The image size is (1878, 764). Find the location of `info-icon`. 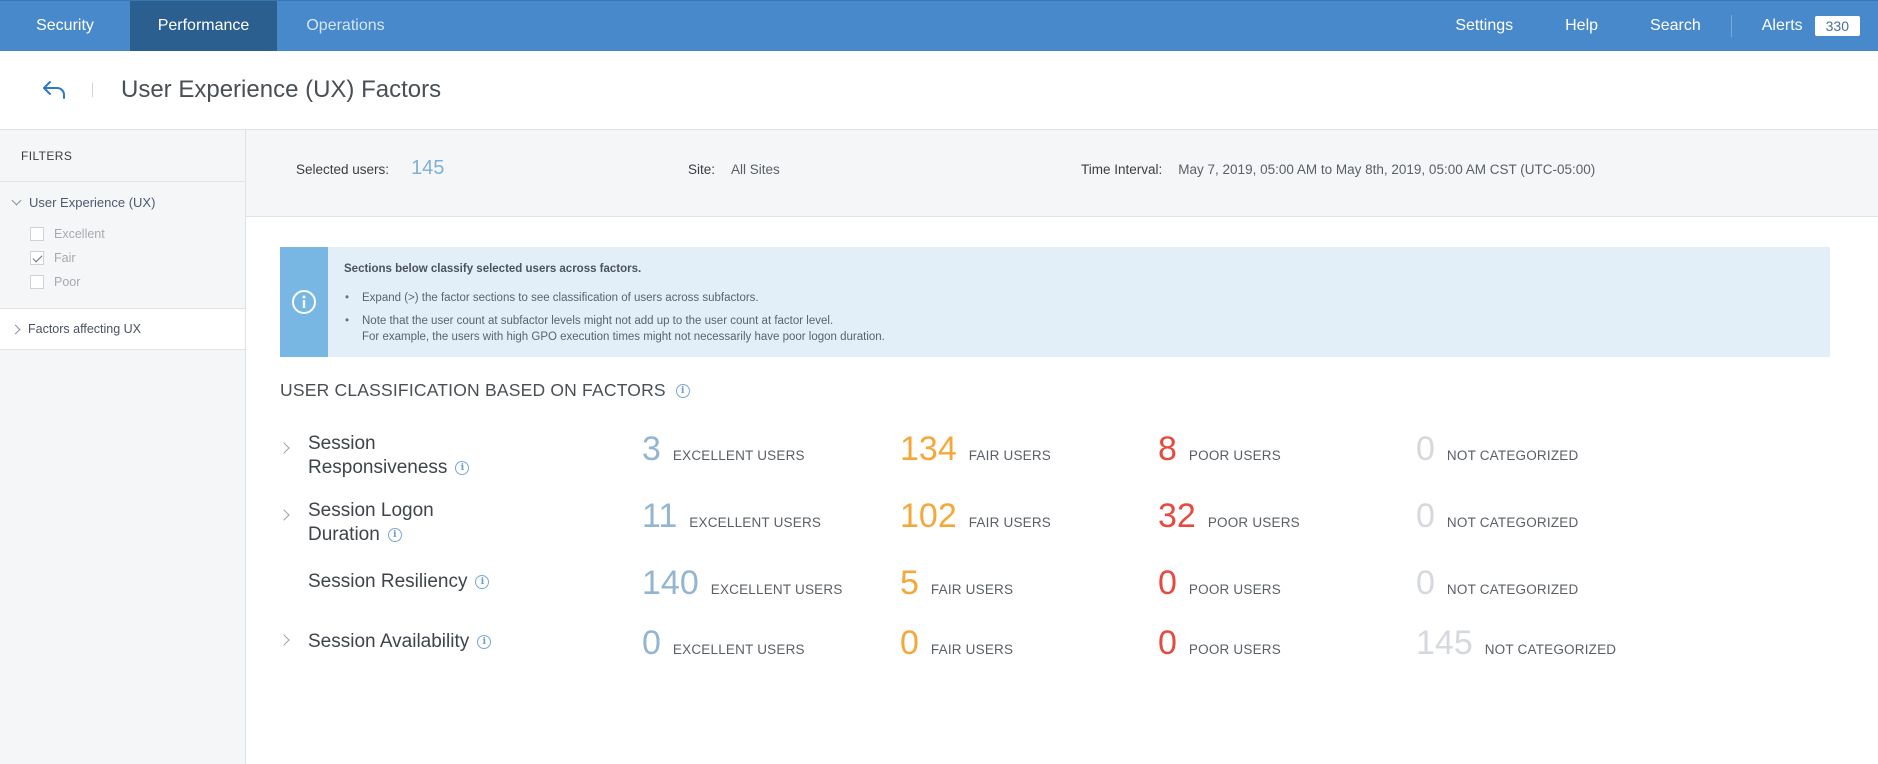

info-icon is located at coordinates (304, 302).